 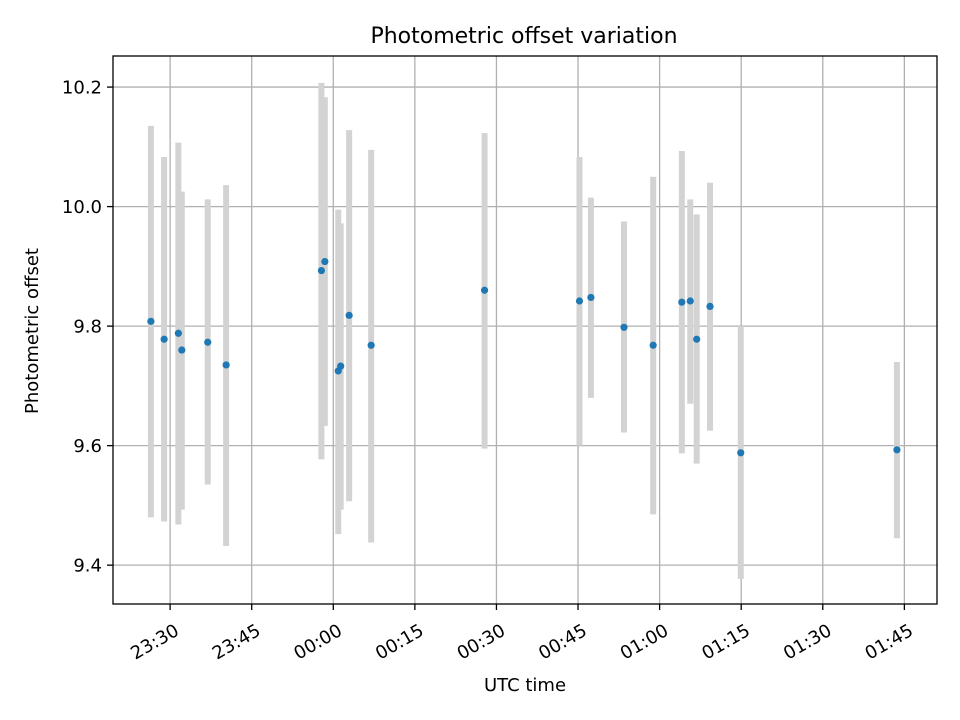 What do you see at coordinates (82, 88) in the screenshot?
I see `y-tick-label: 10.2` at bounding box center [82, 88].